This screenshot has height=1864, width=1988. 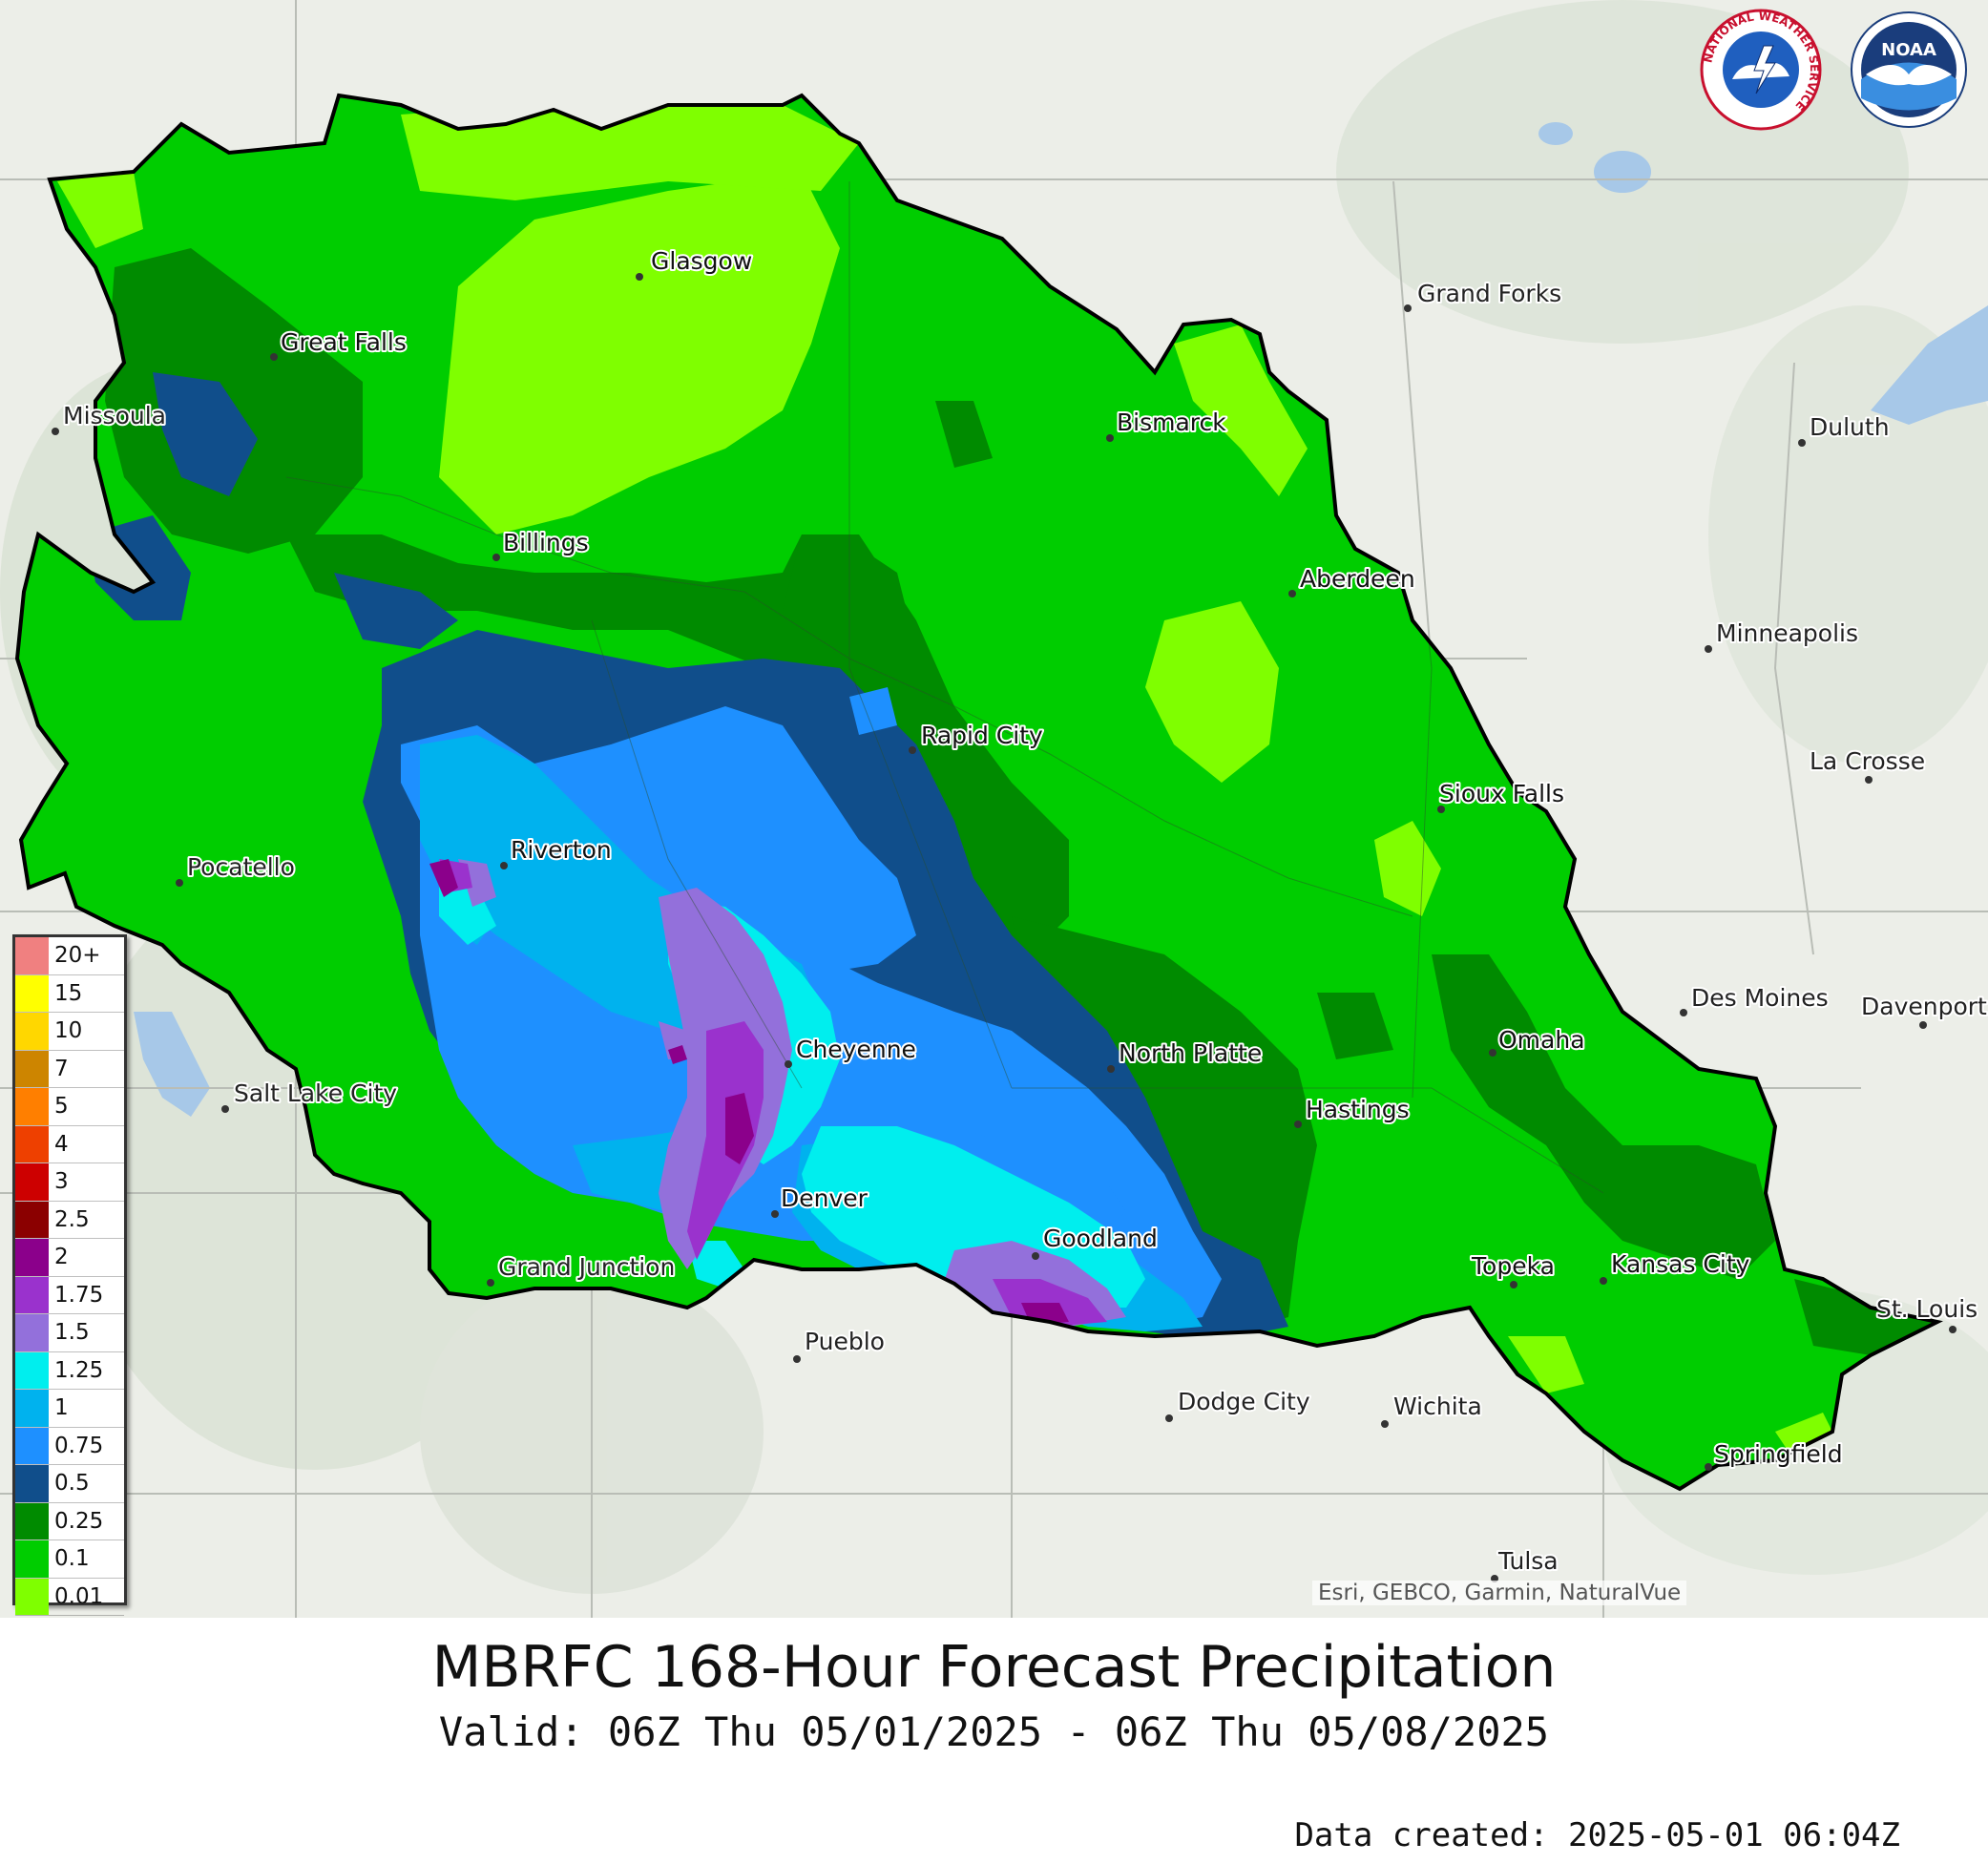 I want to click on svg-text: Aberdeen, so click(x=1357, y=579).